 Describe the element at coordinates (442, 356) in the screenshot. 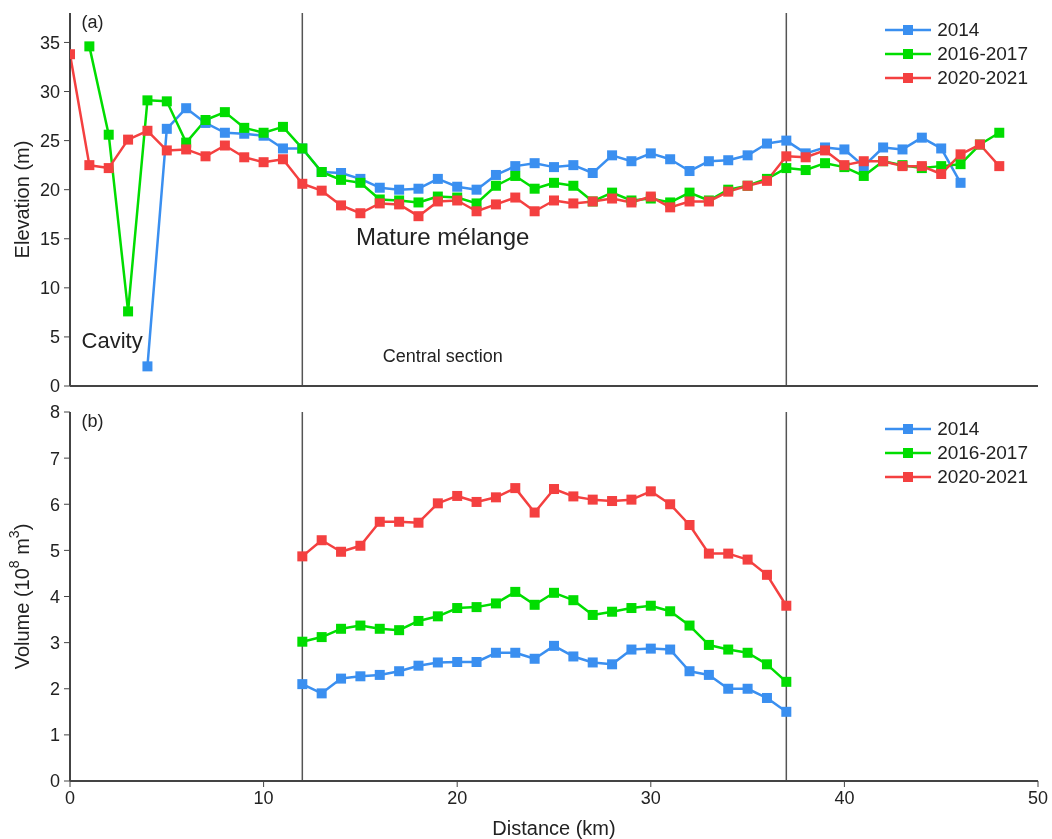

I see `annotation: Central section` at that location.